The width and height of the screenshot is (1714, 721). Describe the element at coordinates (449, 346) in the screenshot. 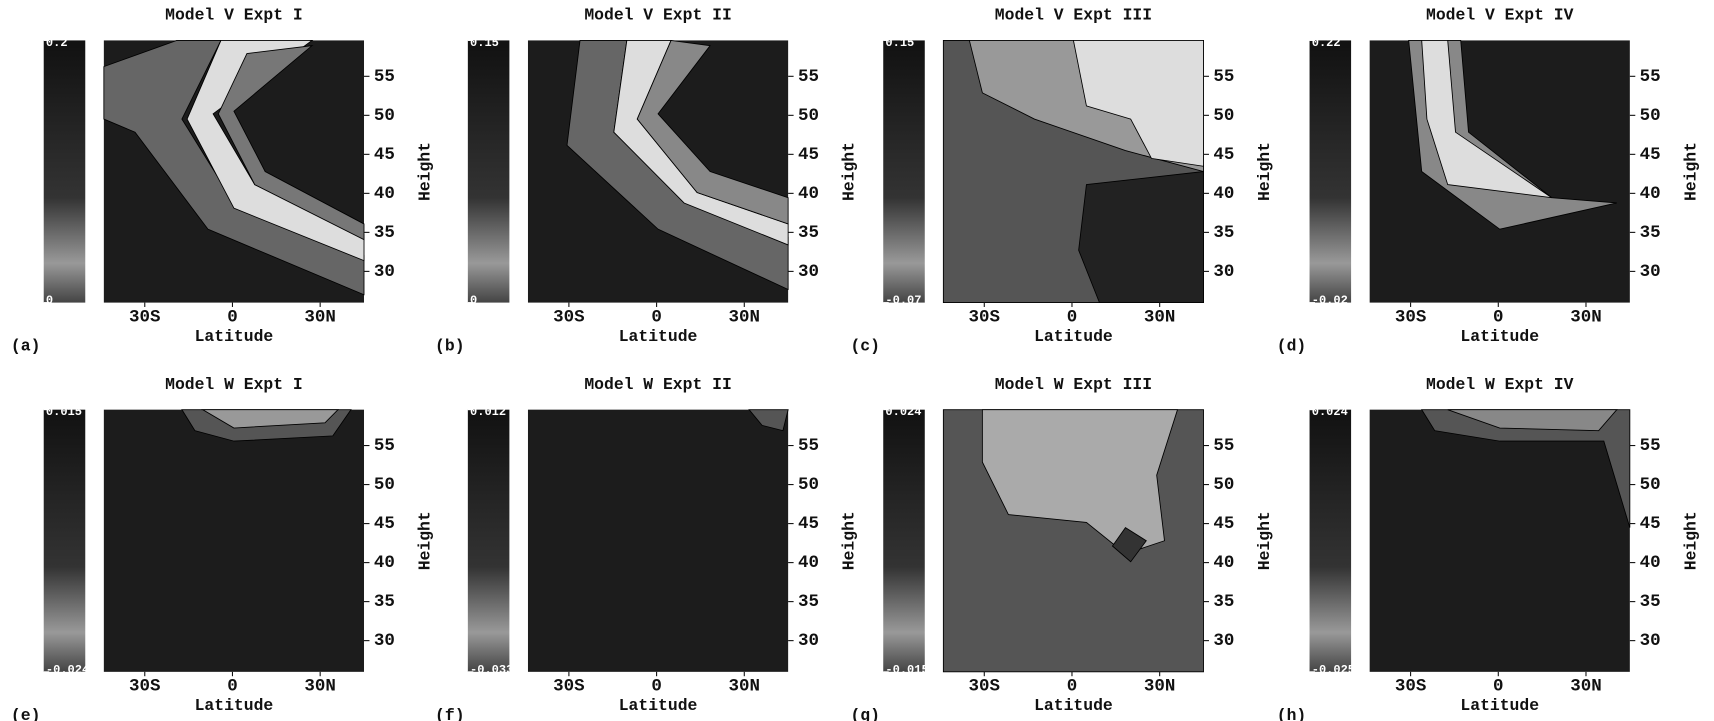

I see `panel-label: (b)` at that location.